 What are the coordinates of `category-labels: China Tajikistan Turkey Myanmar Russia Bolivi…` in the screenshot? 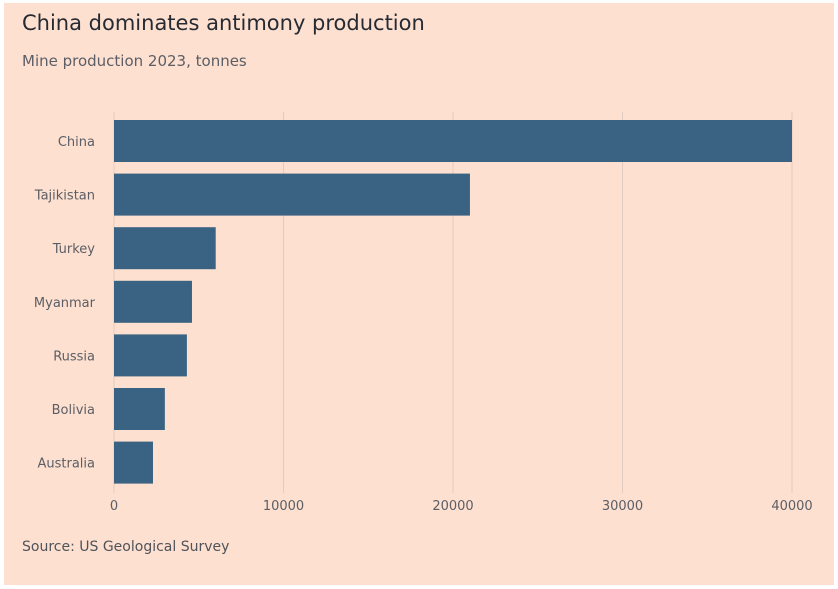 It's located at (65, 303).